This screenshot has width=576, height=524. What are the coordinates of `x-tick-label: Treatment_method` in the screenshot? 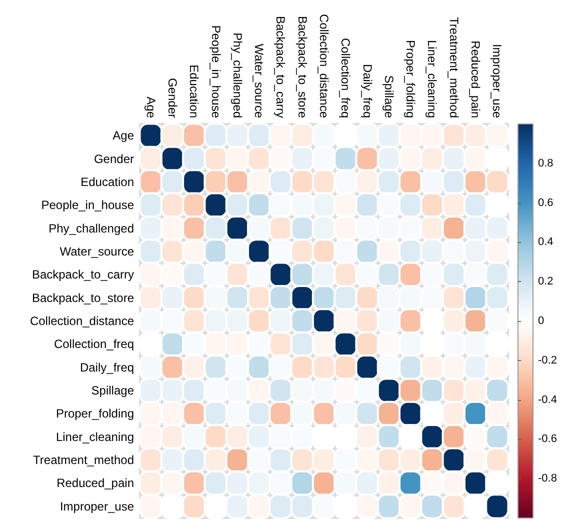 It's located at (453, 67).